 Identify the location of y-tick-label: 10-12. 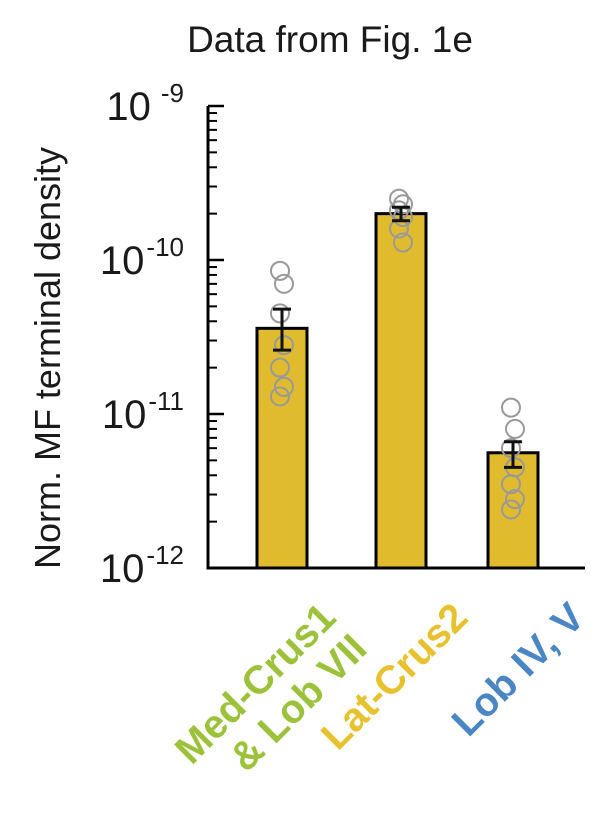
(142, 565).